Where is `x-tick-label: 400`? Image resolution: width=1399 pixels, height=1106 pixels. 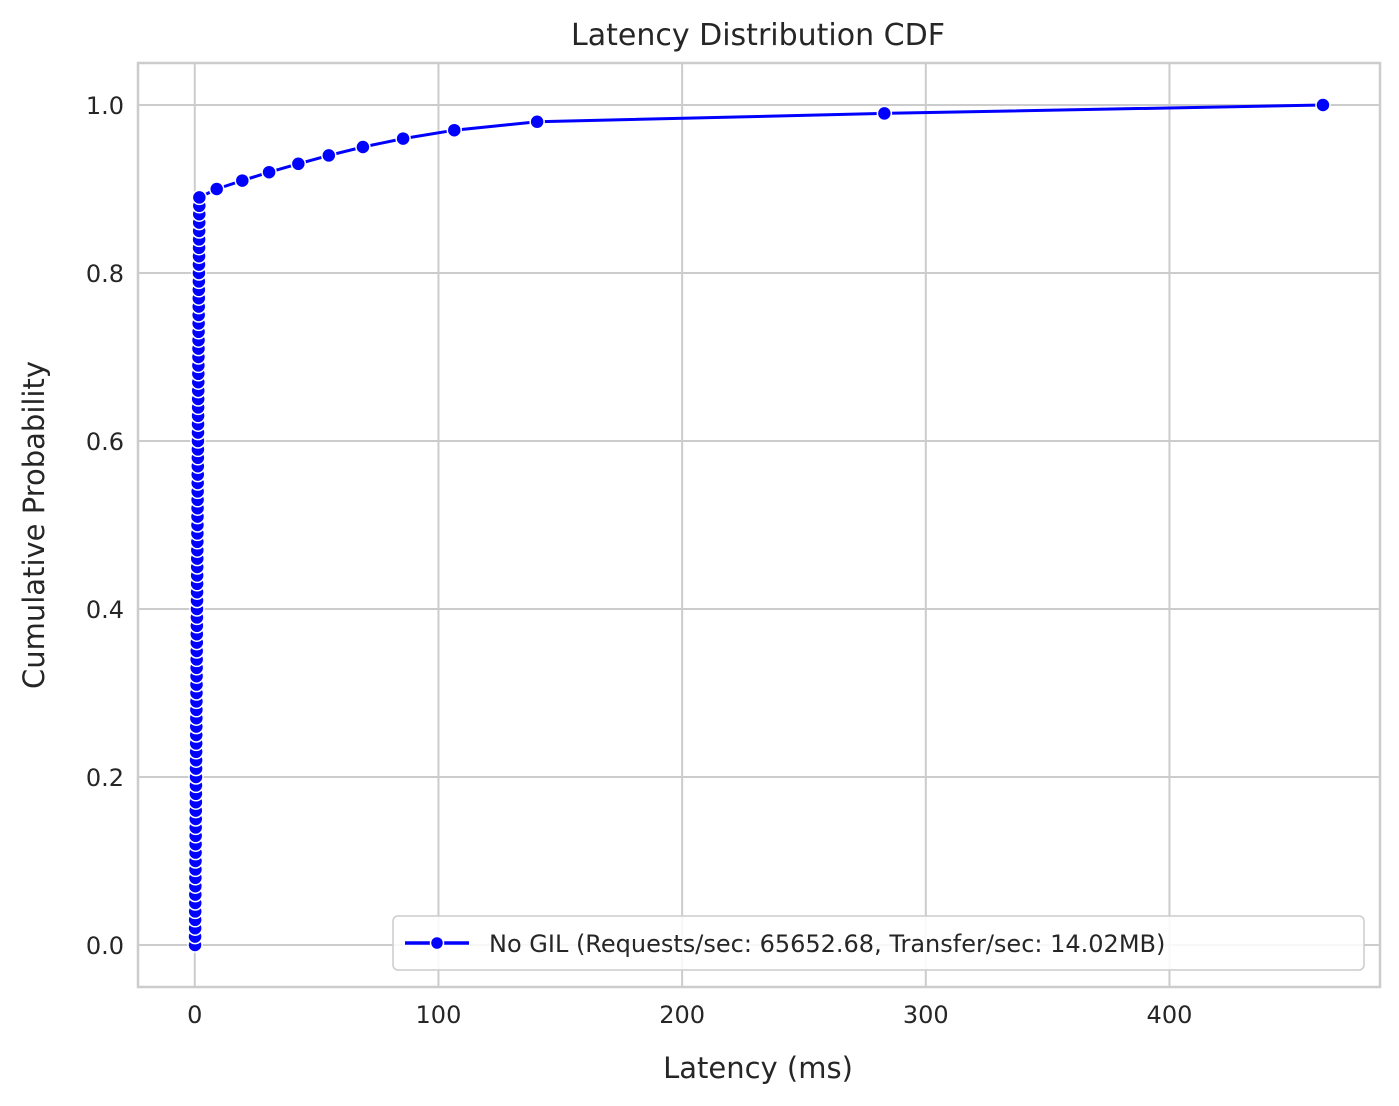 x-tick-label: 400 is located at coordinates (1170, 1015).